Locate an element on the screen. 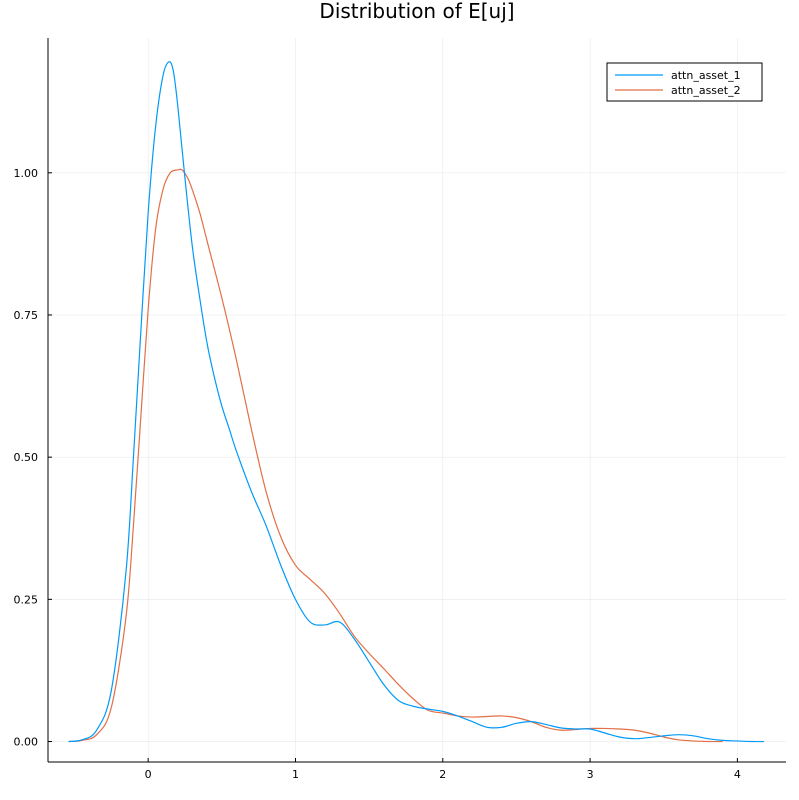 This screenshot has width=799, height=800. y-tick-label-2: 0.50 is located at coordinates (26, 457).